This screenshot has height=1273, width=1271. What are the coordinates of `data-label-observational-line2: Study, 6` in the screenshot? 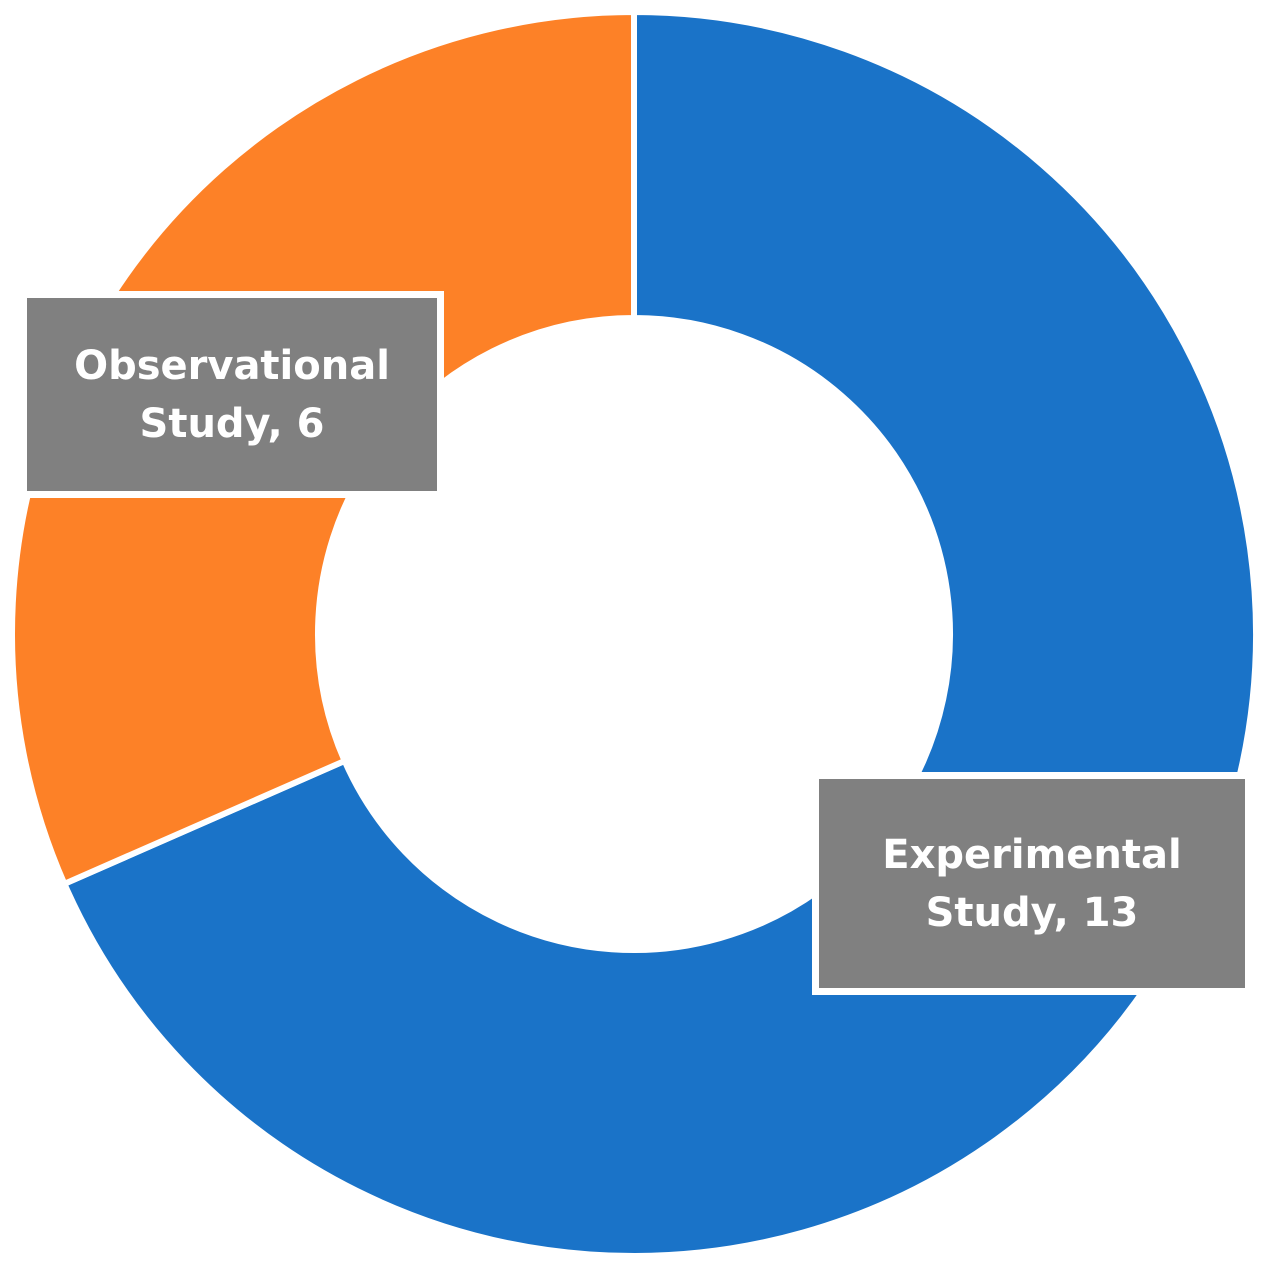 It's located at (232, 423).